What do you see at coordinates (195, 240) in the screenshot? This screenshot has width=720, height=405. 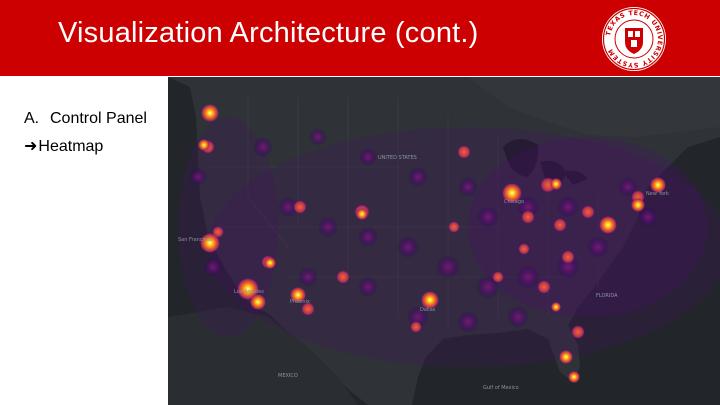 I see `label-san-francisco: San Francisco` at bounding box center [195, 240].